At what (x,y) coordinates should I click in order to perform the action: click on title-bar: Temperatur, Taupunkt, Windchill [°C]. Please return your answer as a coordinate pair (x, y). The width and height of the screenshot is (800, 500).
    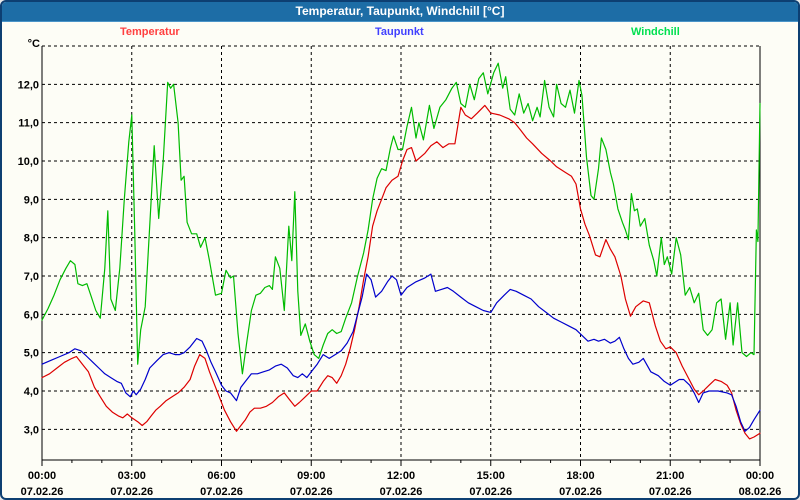
    Looking at the image, I should click on (400, 12).